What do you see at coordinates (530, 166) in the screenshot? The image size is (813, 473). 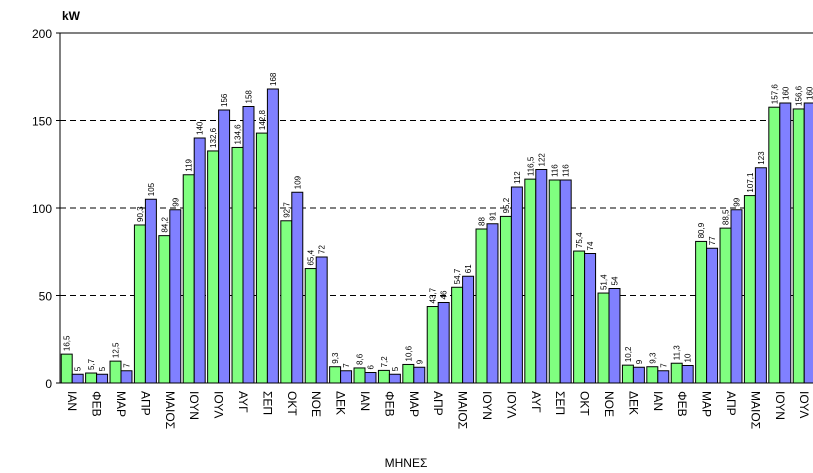 I see `value-label: 116,5` at bounding box center [530, 166].